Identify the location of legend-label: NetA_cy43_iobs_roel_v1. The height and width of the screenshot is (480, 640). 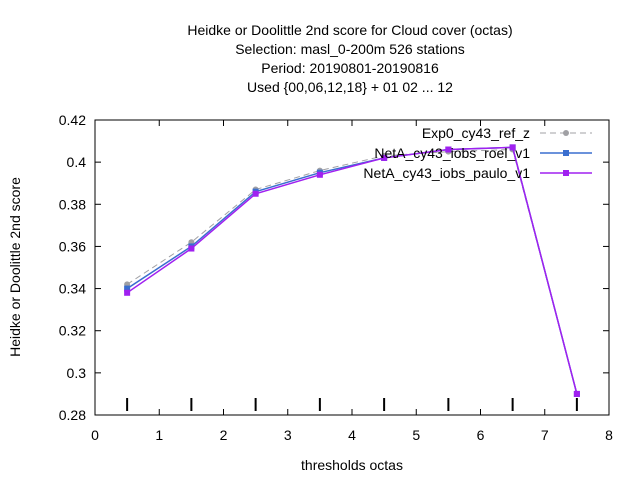
(452, 153).